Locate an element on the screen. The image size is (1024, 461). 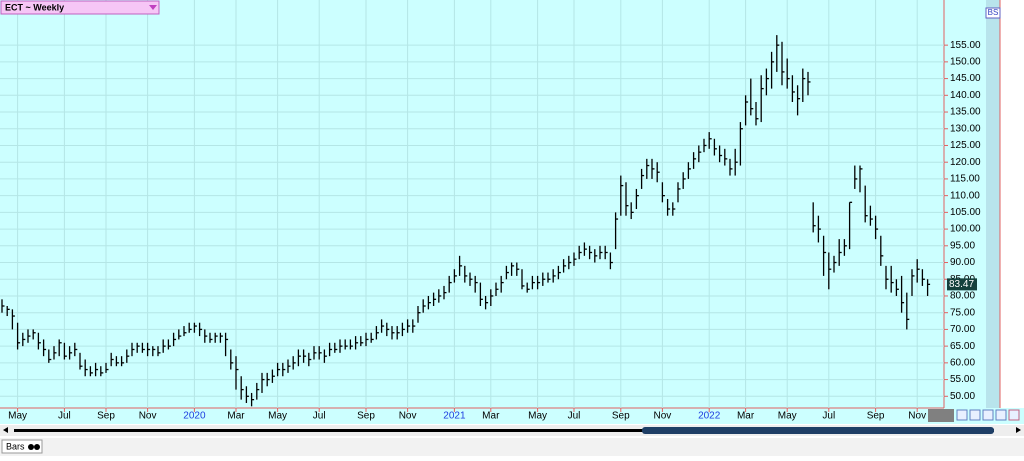
y-tick-label: 135.00 is located at coordinates (965, 112).